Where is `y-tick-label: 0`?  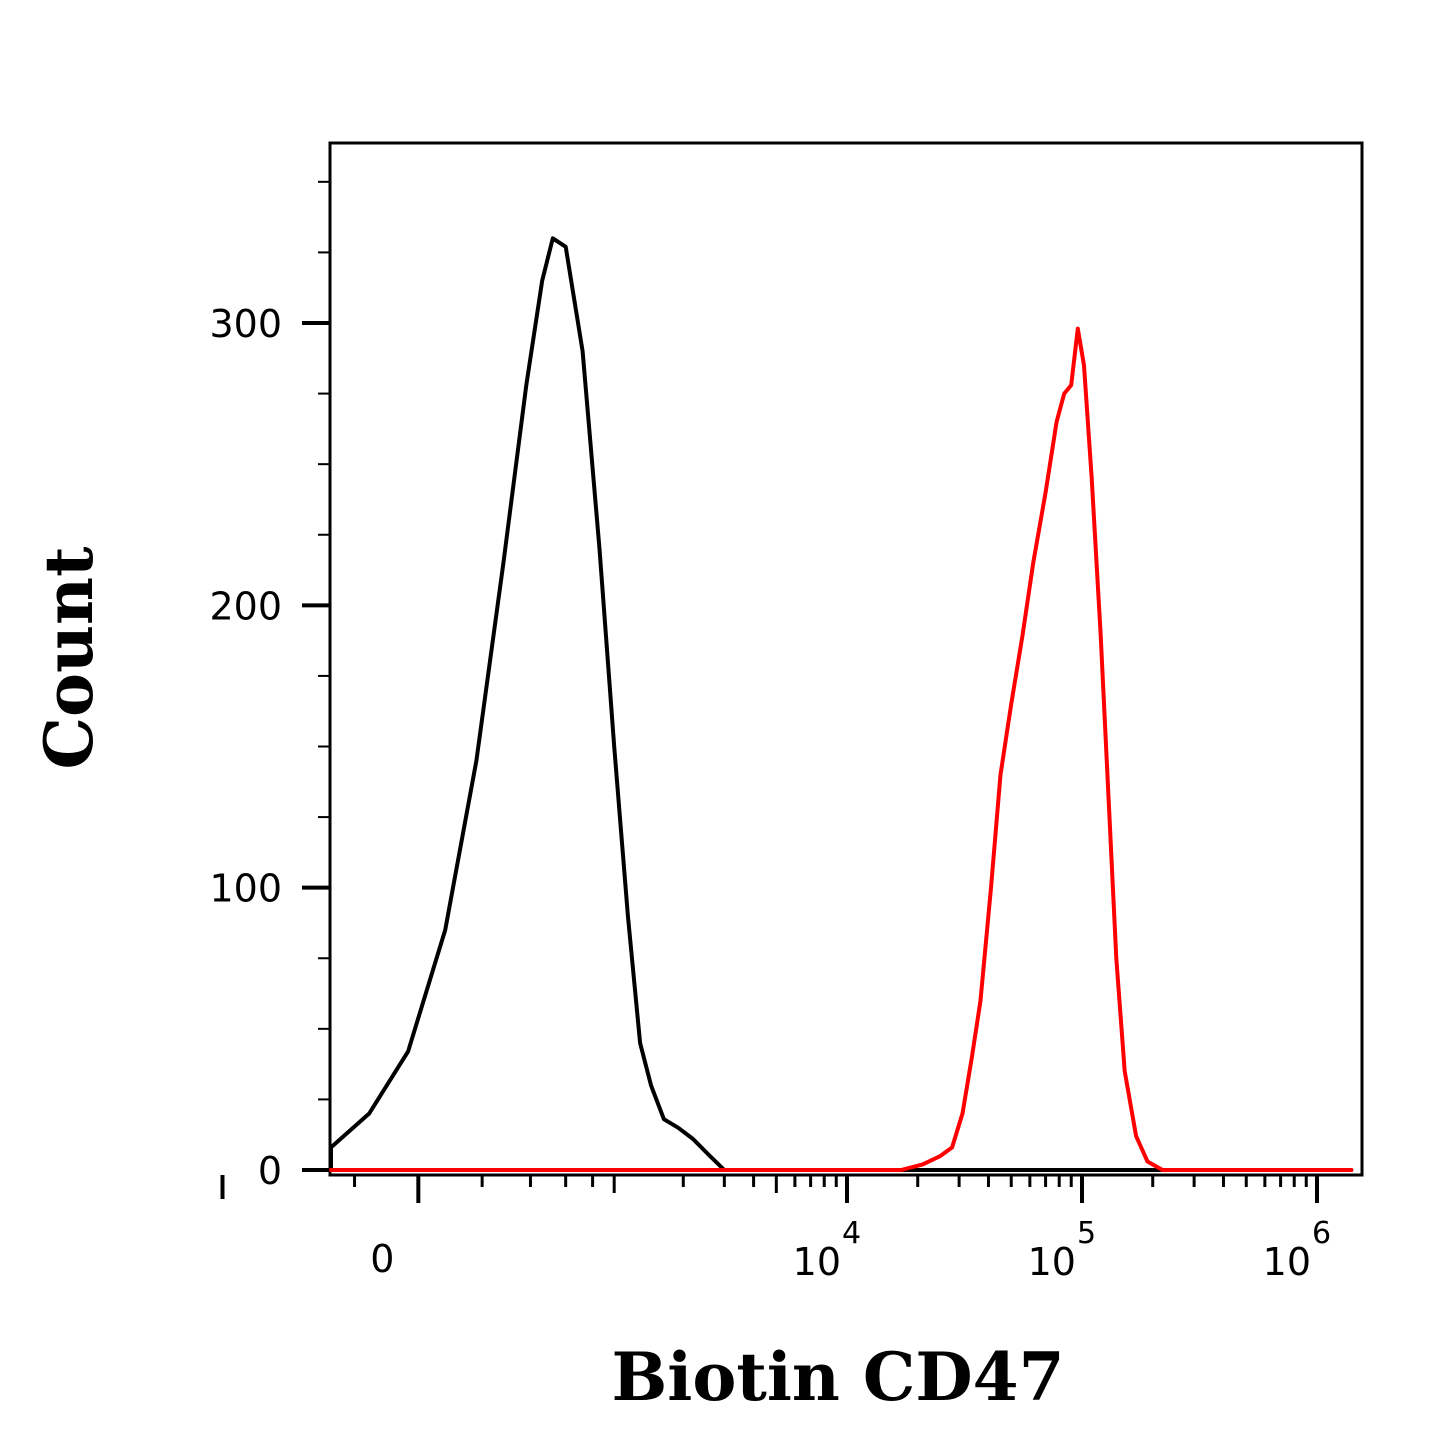
y-tick-label: 0 is located at coordinates (270, 1171).